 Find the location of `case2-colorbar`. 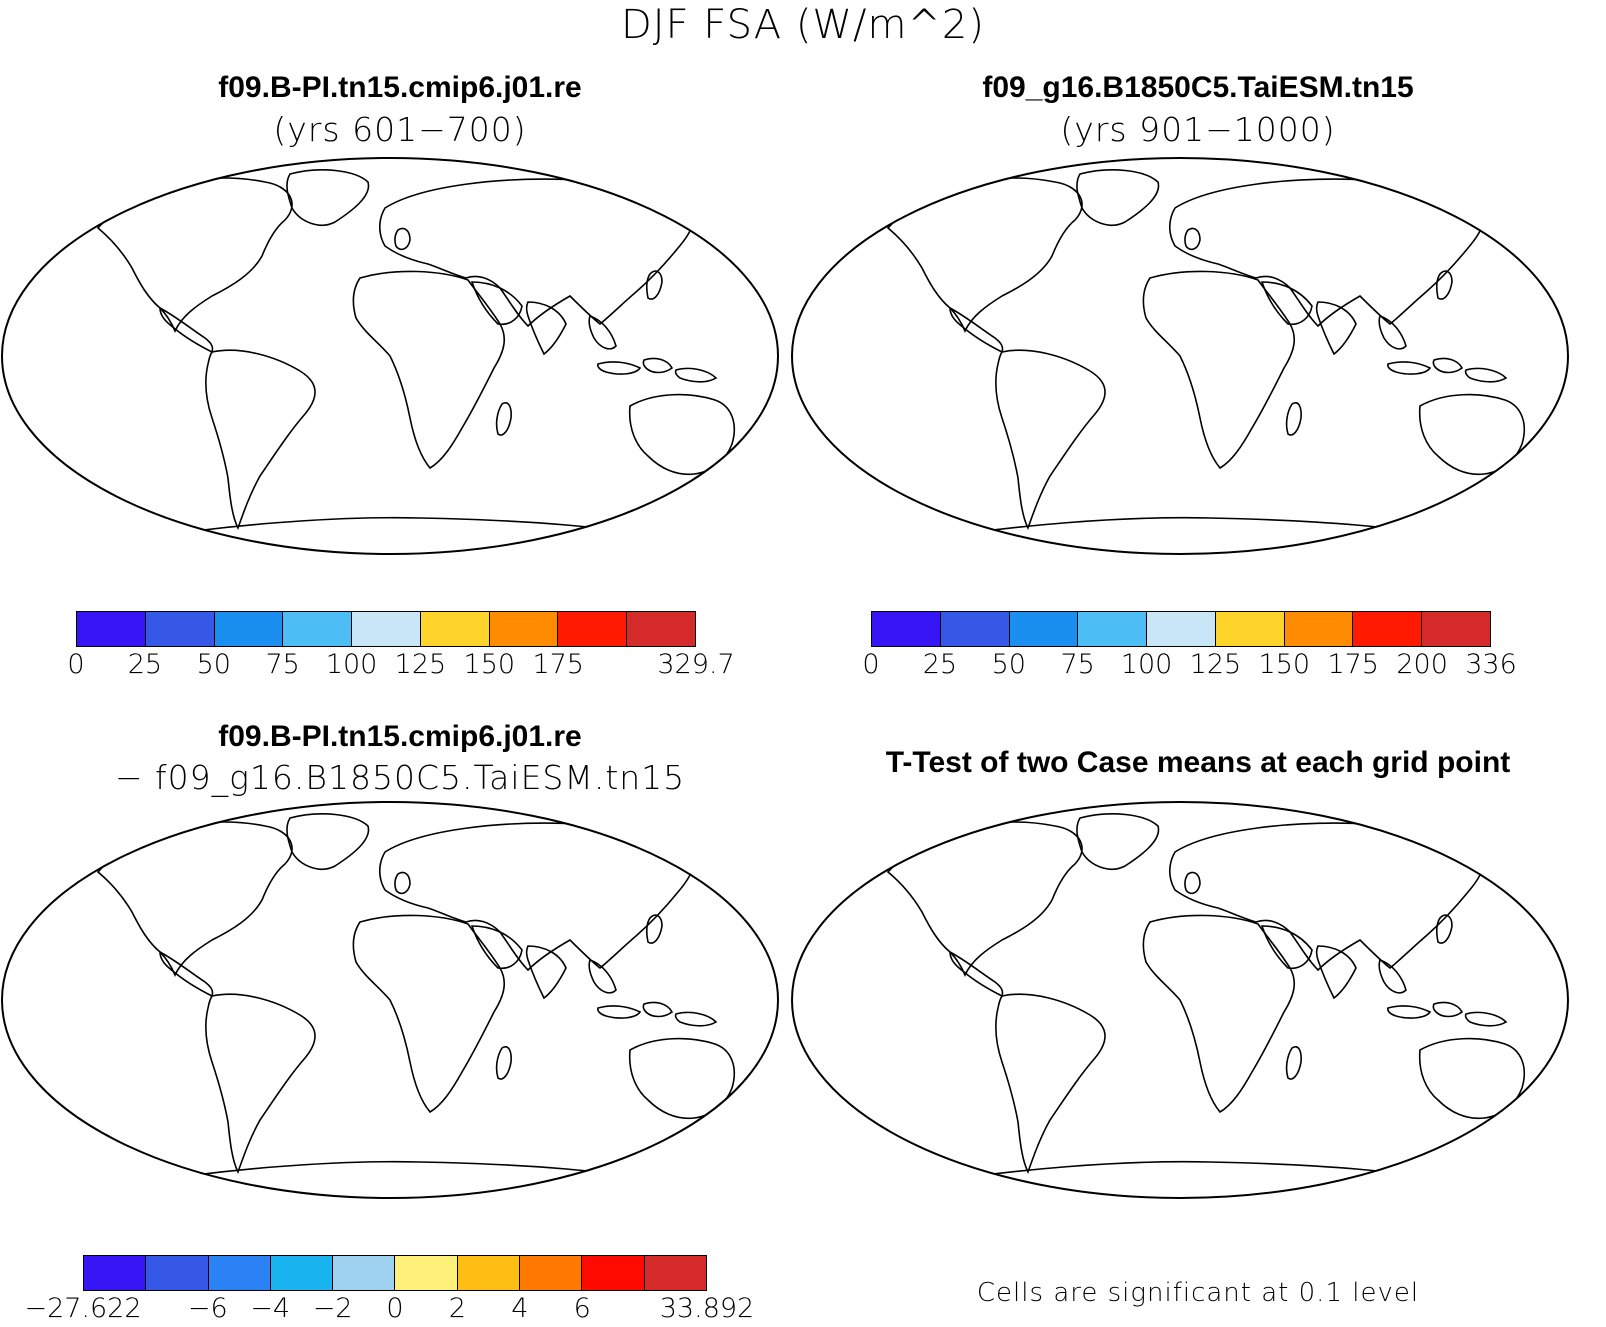

case2-colorbar is located at coordinates (1181, 629).